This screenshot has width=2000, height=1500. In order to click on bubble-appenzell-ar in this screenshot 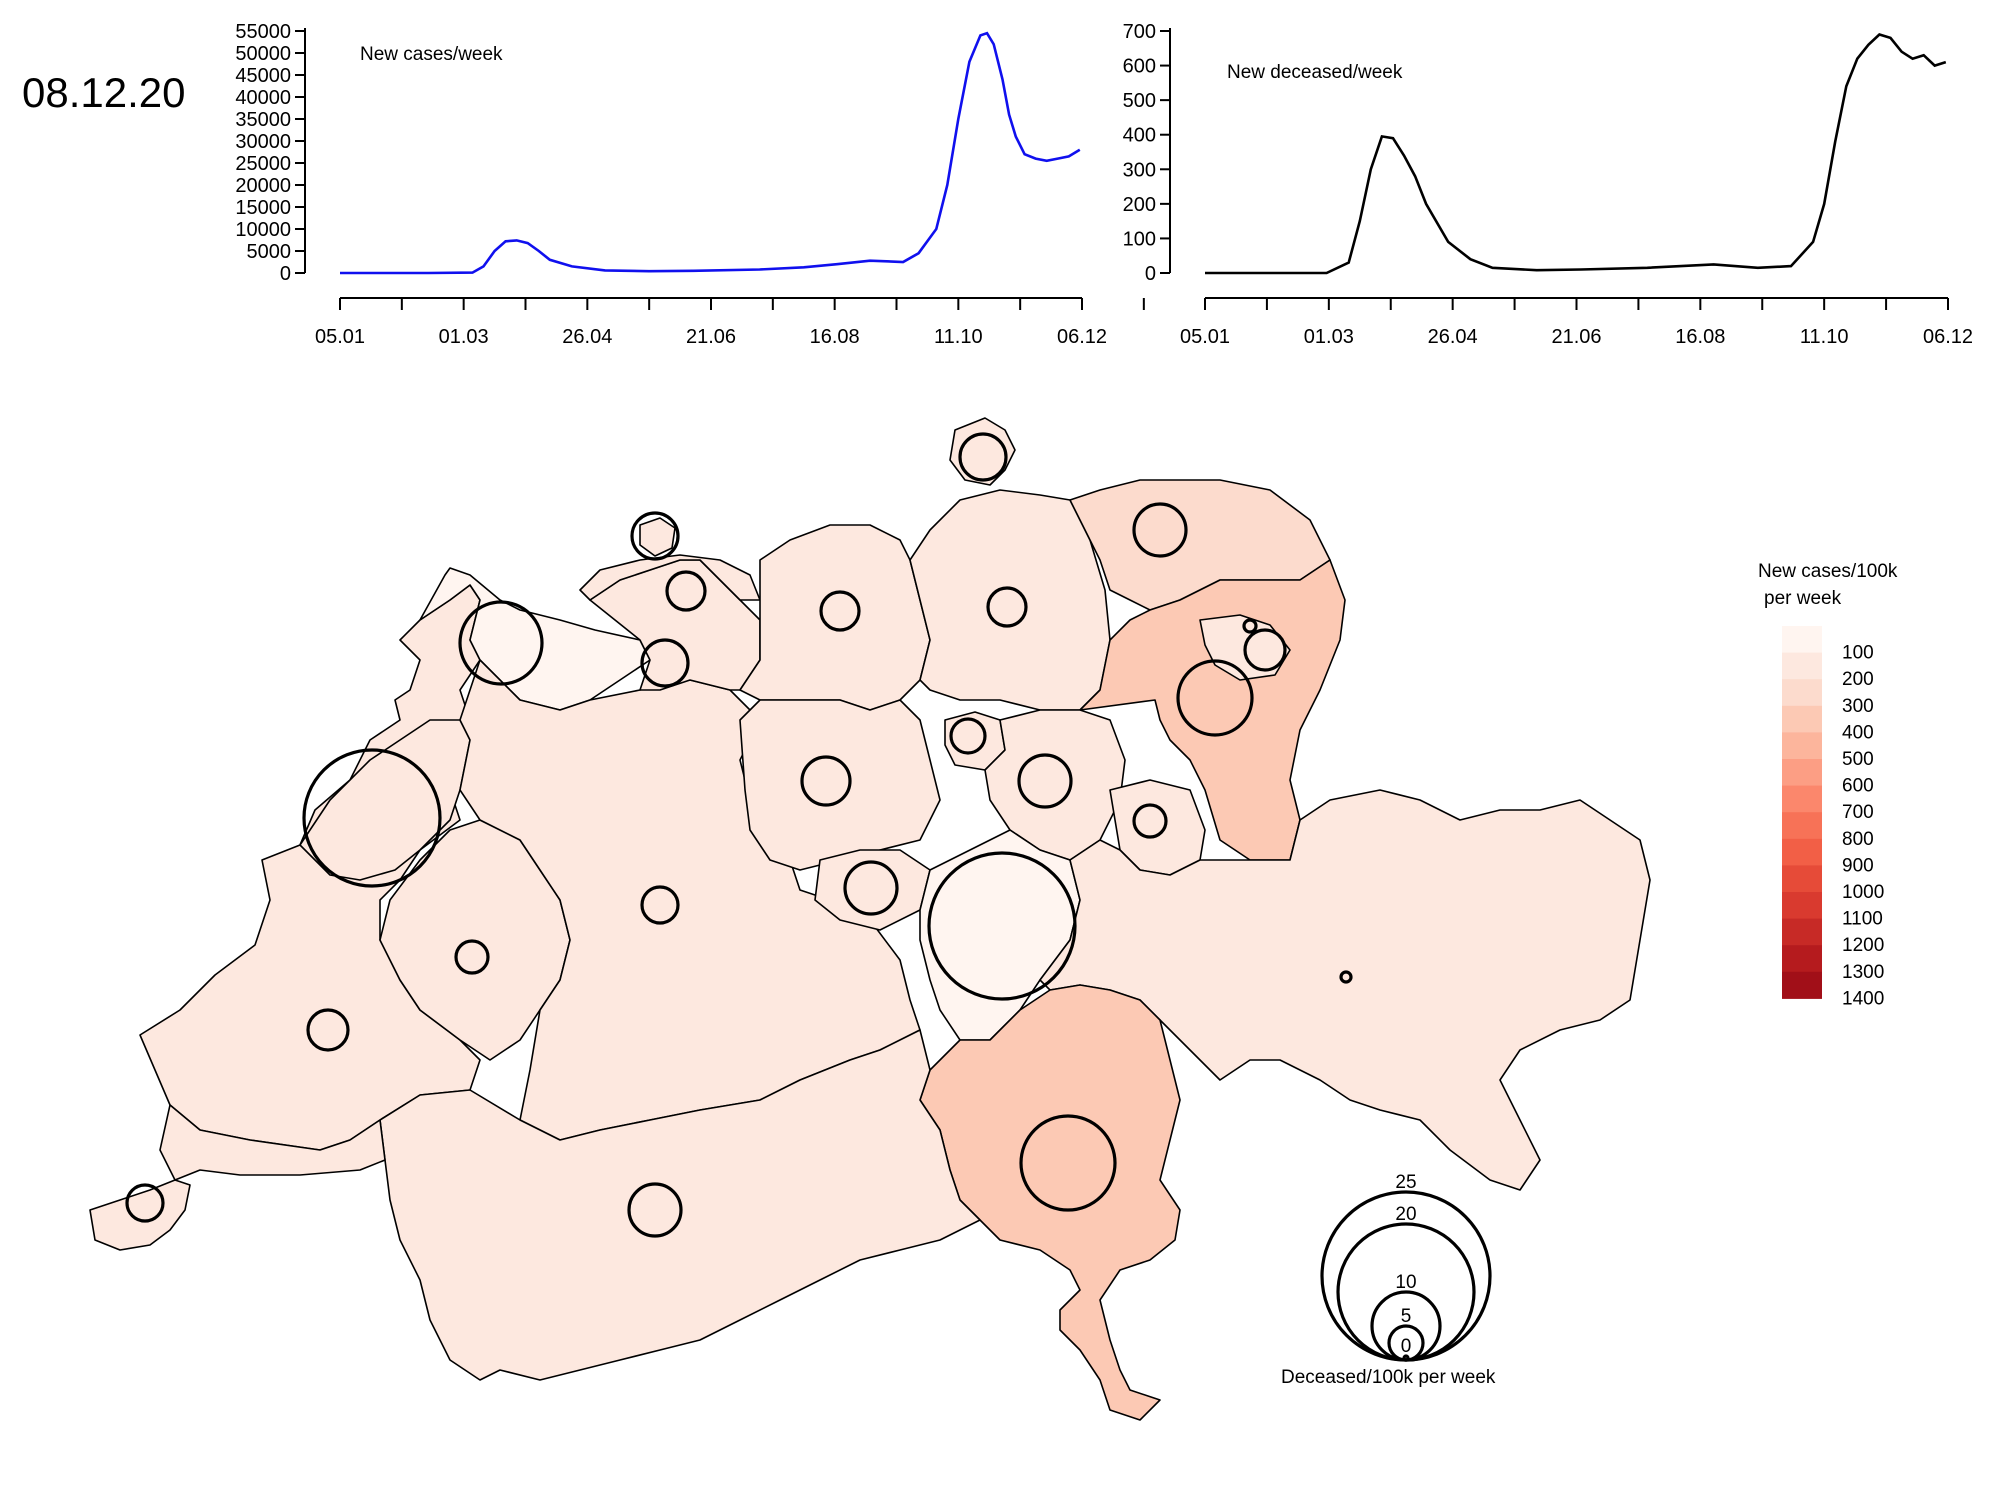, I will do `click(1265, 650)`.